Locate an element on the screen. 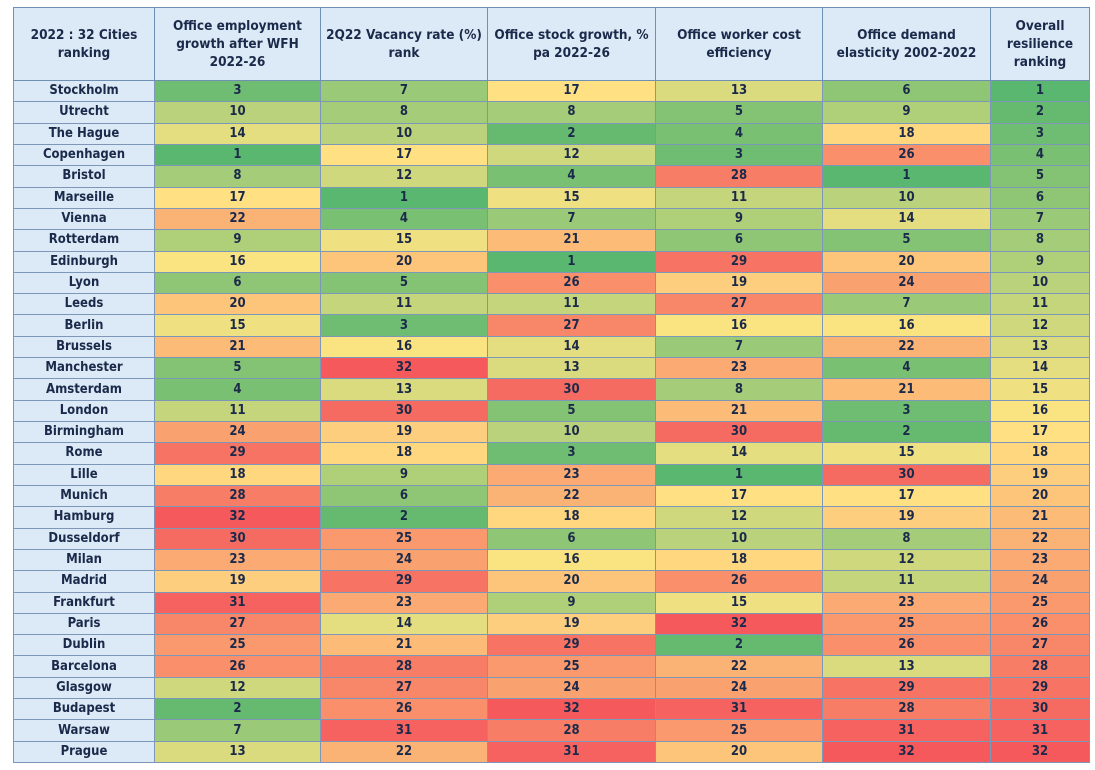 Image resolution: width=1095 pixels, height=770 pixels. demand-elasticity-cell: 31 is located at coordinates (906, 730).